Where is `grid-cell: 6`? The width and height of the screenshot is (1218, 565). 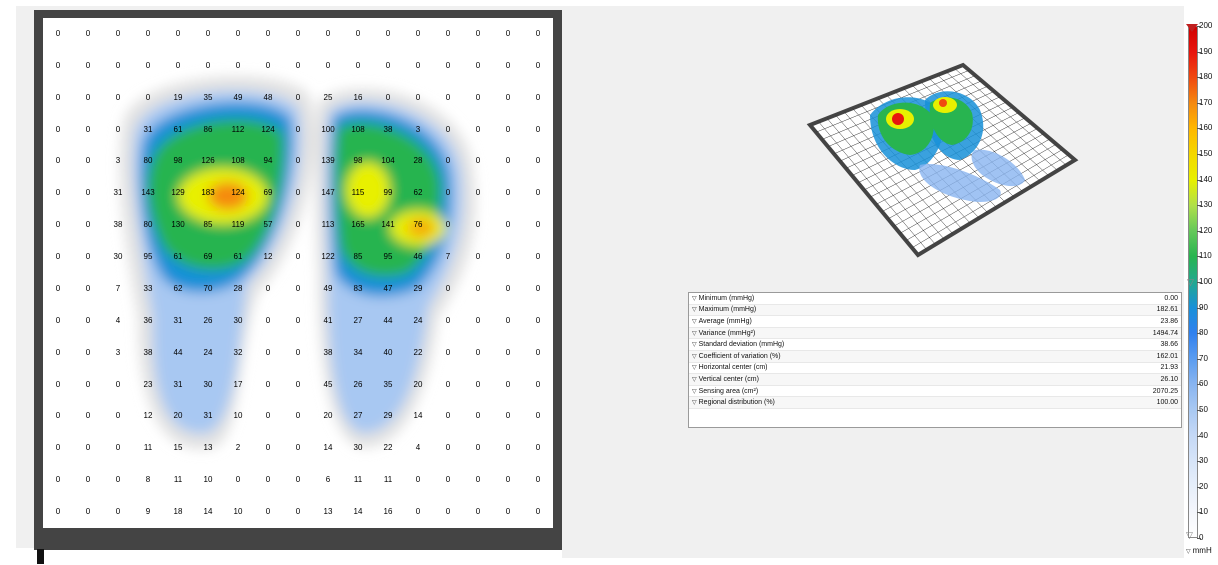
grid-cell: 6 is located at coordinates (328, 480).